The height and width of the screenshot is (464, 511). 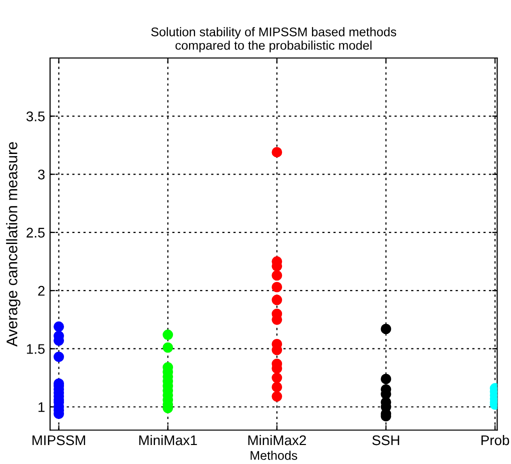 What do you see at coordinates (273, 39) in the screenshot?
I see `chart-title: Solution stability of MIPSSM based methods compared to the probabilistic model` at bounding box center [273, 39].